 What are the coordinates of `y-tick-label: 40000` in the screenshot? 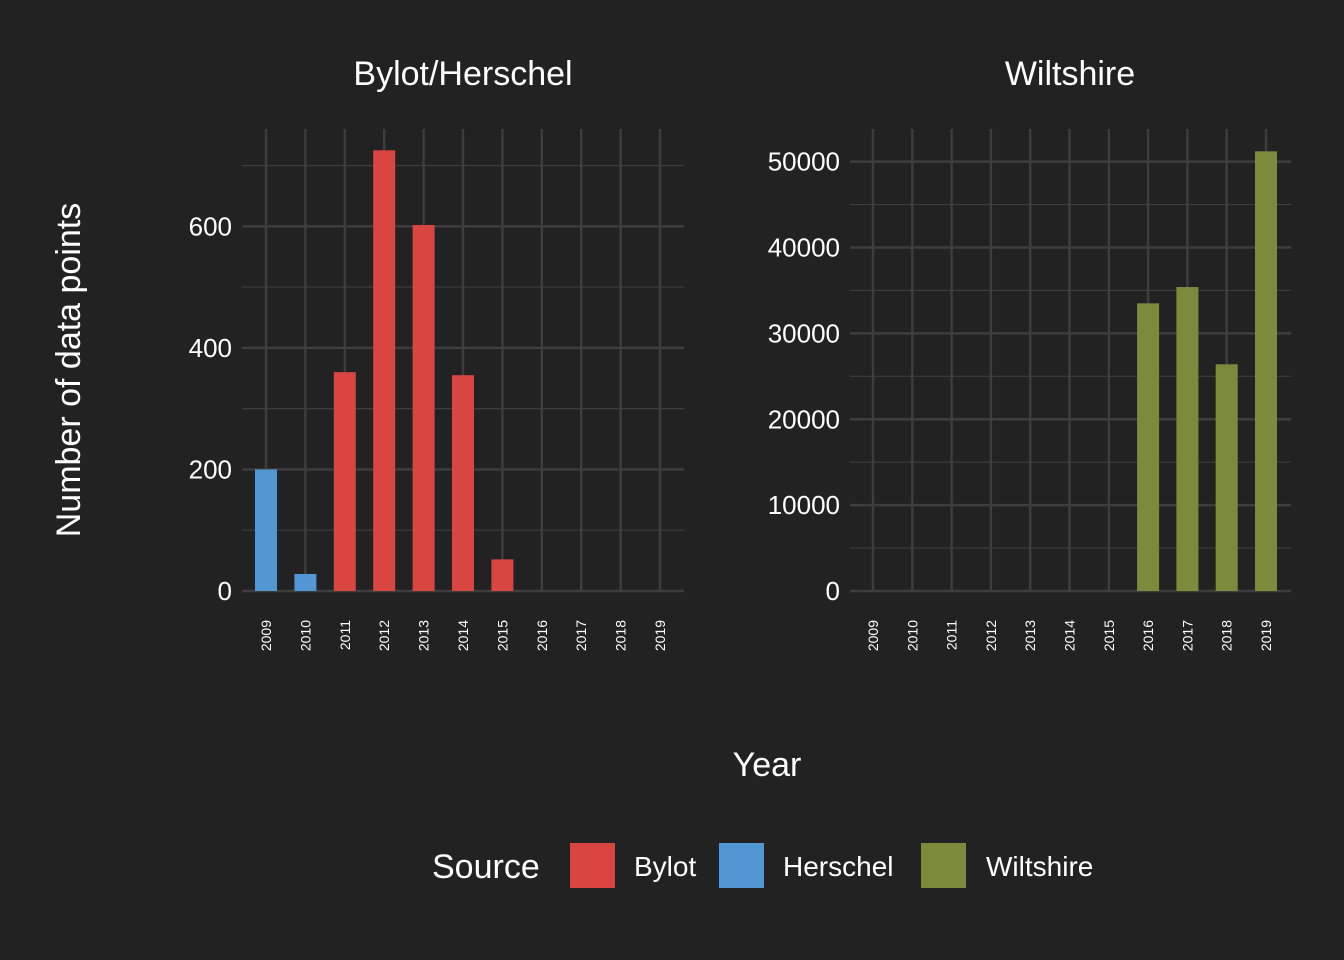 It's located at (804, 248).